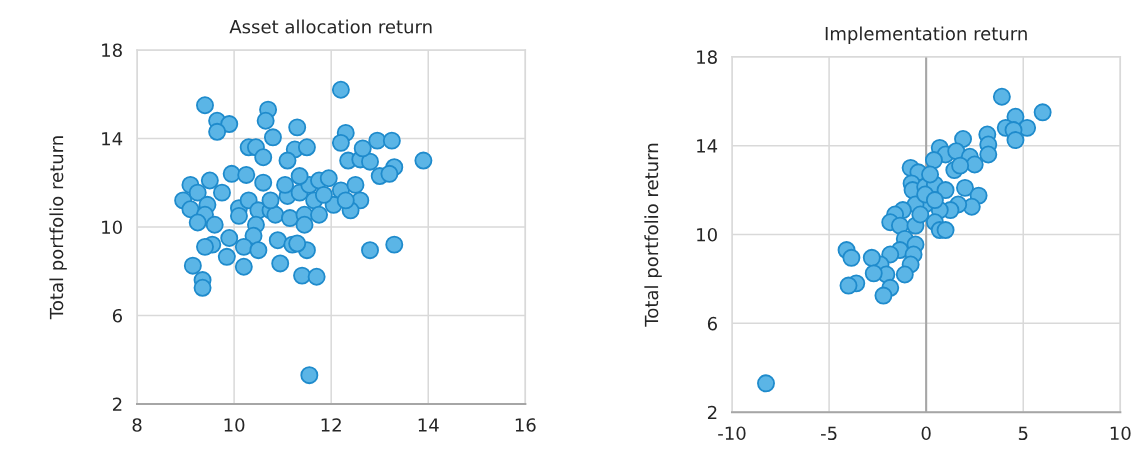 This screenshot has height=458, width=1142. What do you see at coordinates (828, 433) in the screenshot?
I see `x-tick-label: -5` at bounding box center [828, 433].